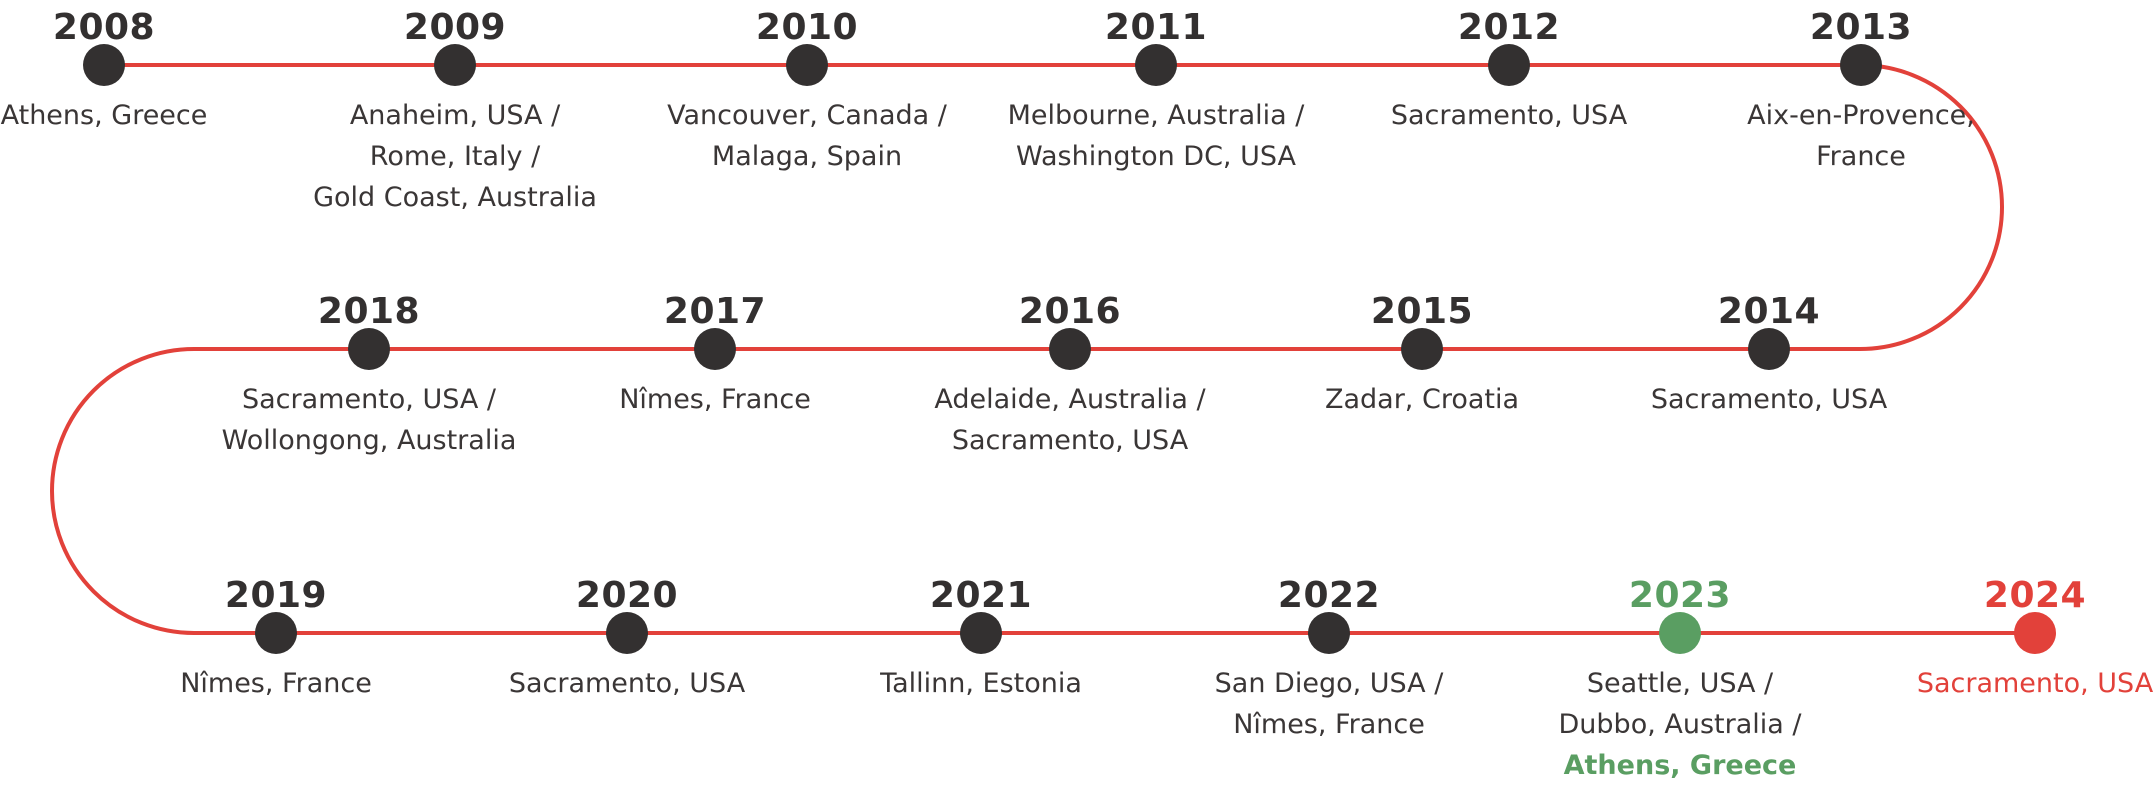 This screenshot has height=786, width=2154. What do you see at coordinates (455, 197) in the screenshot?
I see `location-line: Gold Coast, Australia` at bounding box center [455, 197].